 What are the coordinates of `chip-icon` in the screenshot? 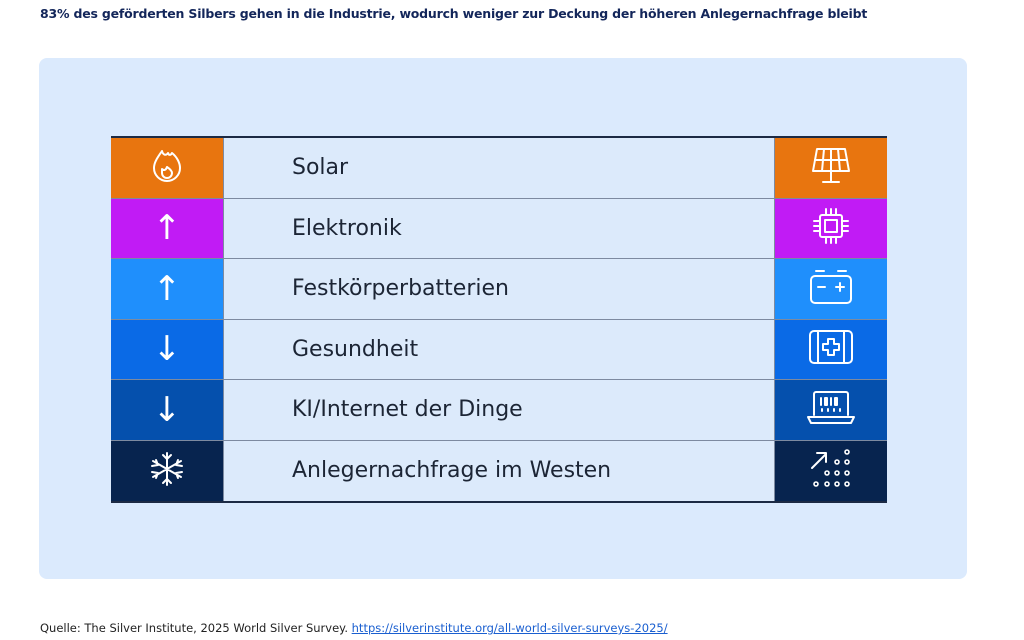 It's located at (831, 228).